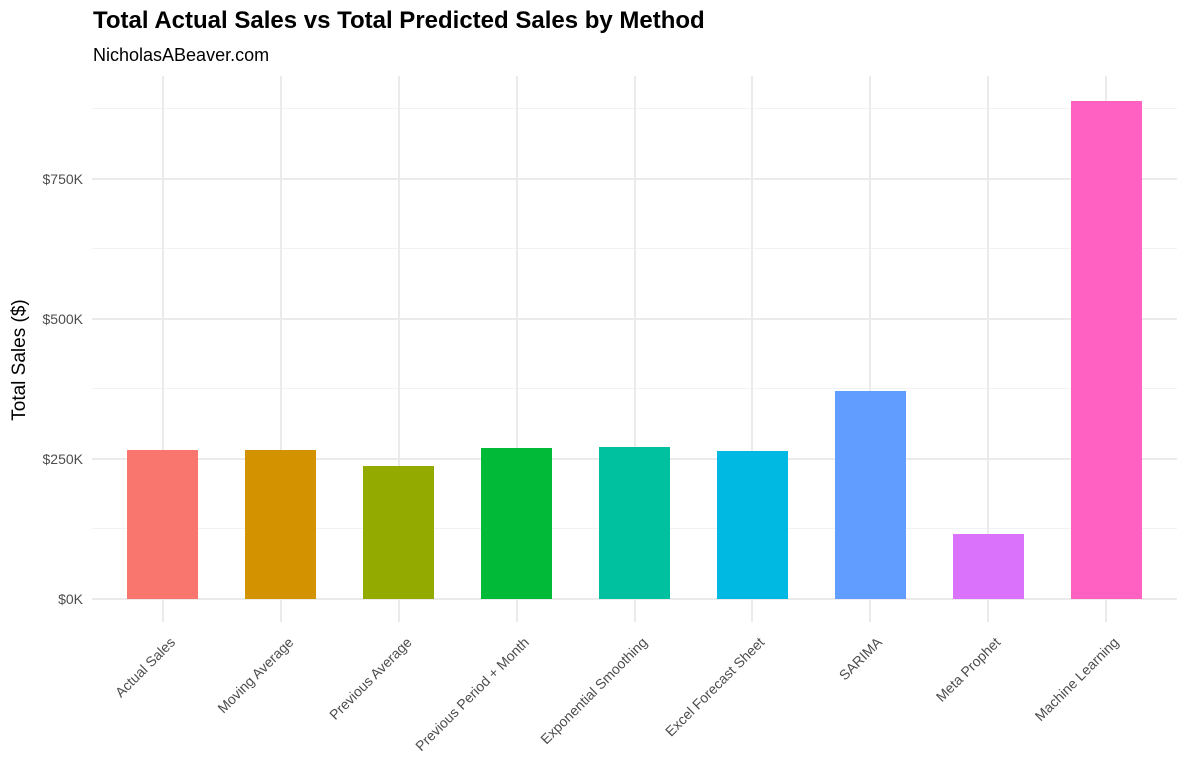  I want to click on bar-machine-learning, so click(1106, 350).